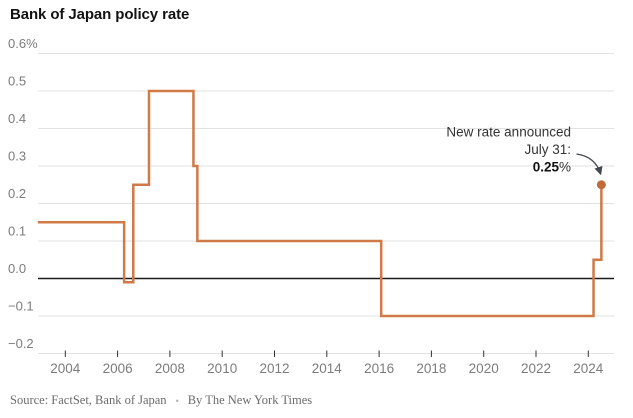 The image size is (633, 418). I want to click on latest-rate-dot, so click(601, 185).